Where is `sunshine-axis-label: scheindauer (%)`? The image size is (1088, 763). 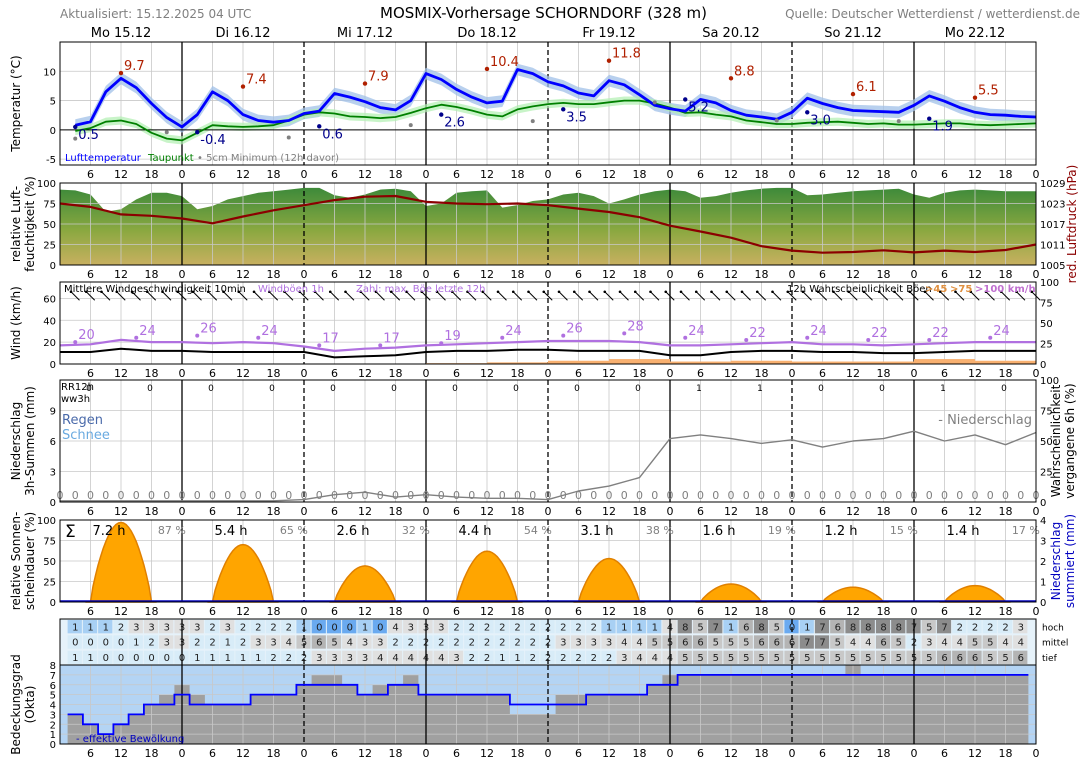 sunshine-axis-label: scheindauer (%) is located at coordinates (30, 561).